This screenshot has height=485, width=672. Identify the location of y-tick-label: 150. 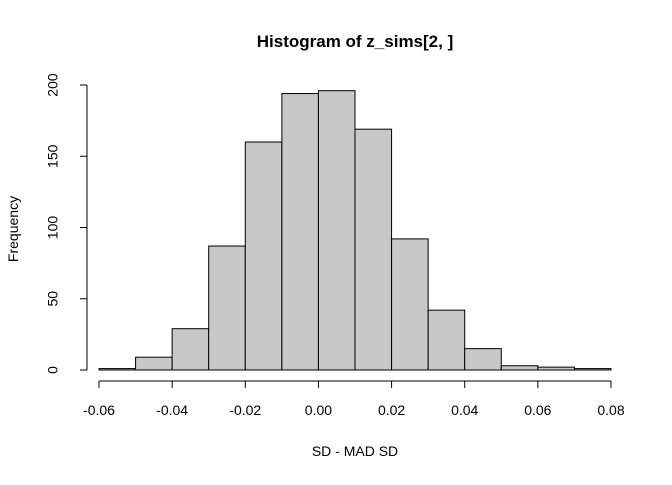
(53, 156).